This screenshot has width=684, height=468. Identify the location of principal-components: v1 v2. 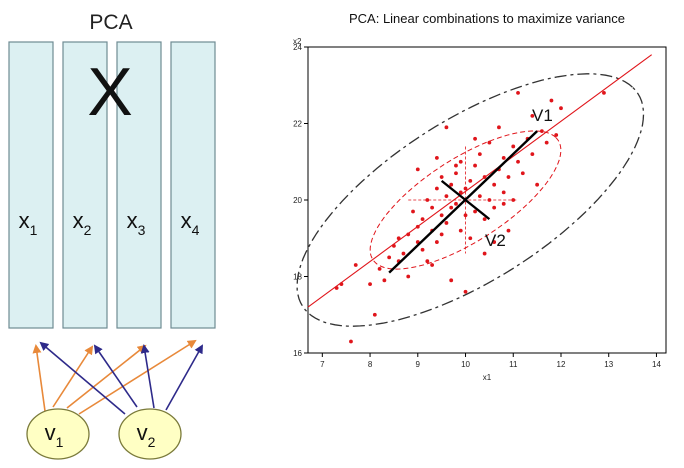
(104, 434).